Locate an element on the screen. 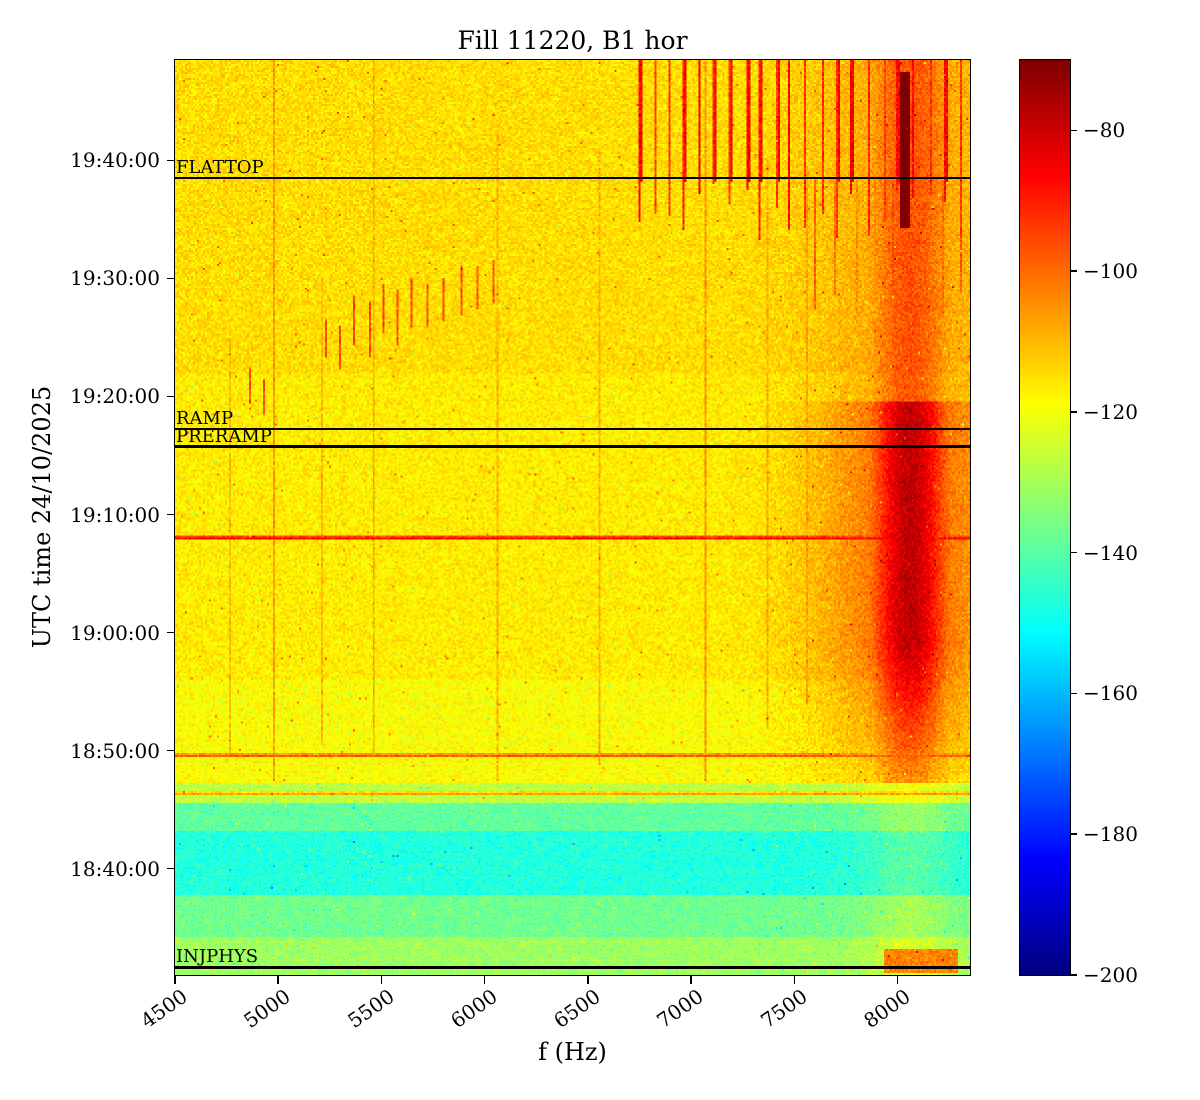 The height and width of the screenshot is (1100, 1200). annotation-label-injphys: INJPHYS is located at coordinates (217, 957).